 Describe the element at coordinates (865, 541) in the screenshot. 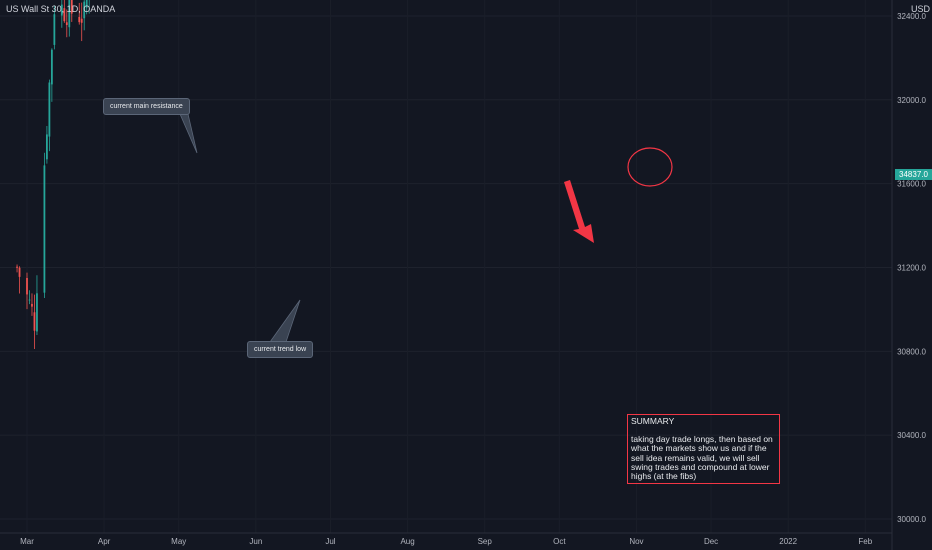

I see `time-tick-label: Feb` at that location.